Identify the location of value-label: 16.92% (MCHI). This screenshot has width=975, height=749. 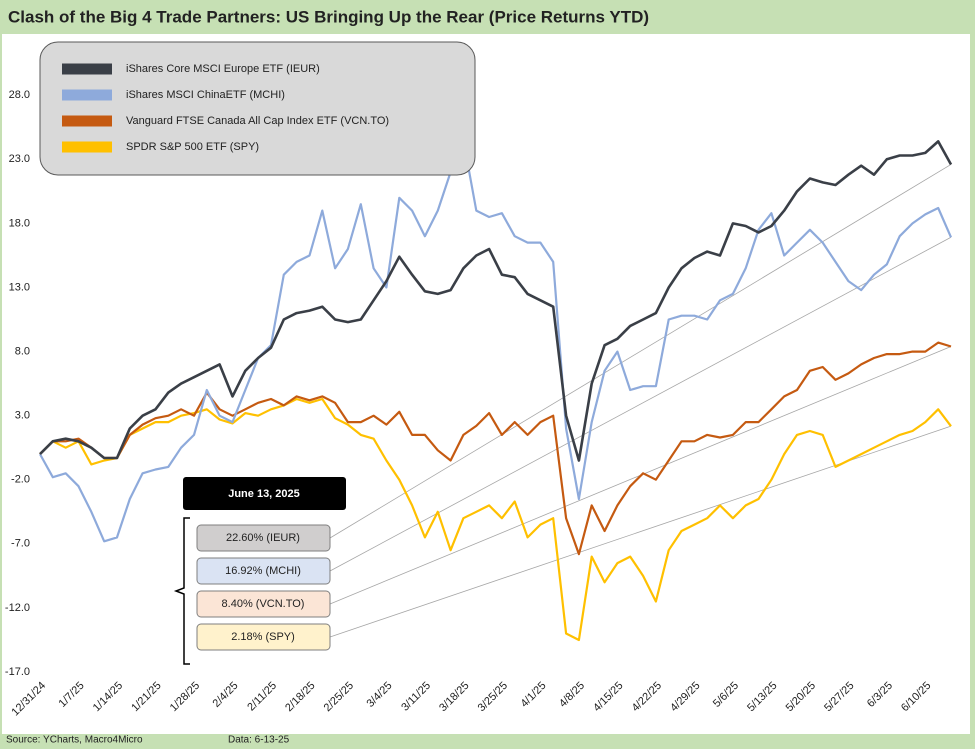
(263, 571).